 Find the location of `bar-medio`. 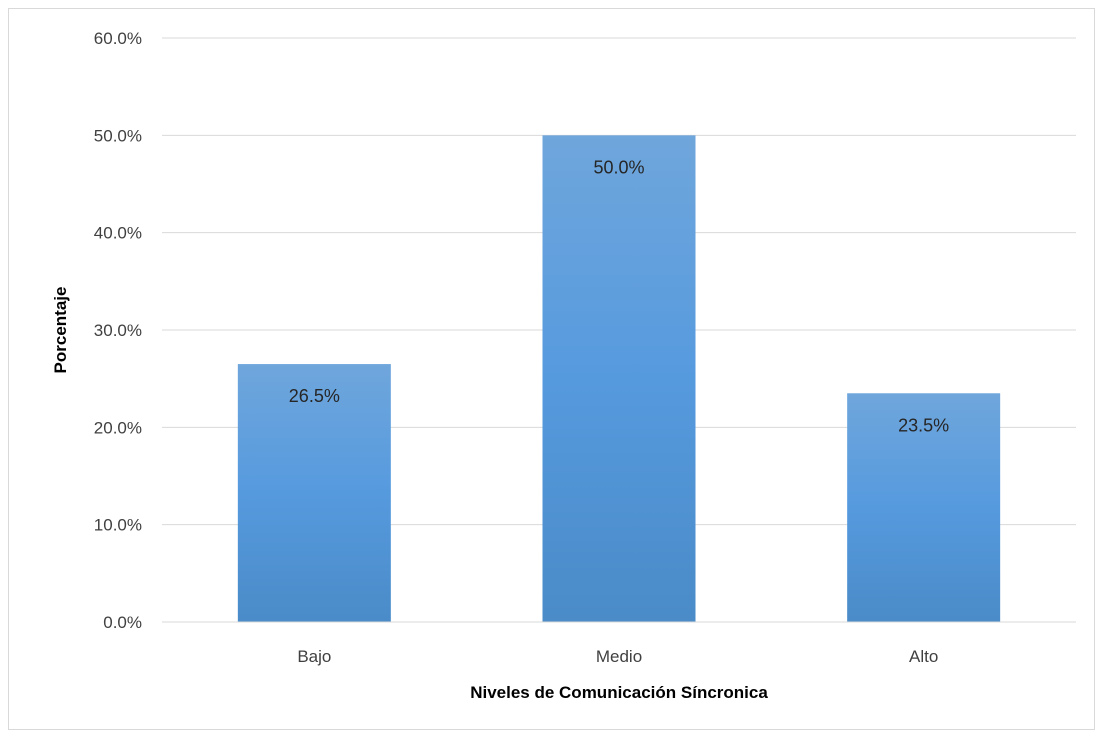

bar-medio is located at coordinates (619, 379).